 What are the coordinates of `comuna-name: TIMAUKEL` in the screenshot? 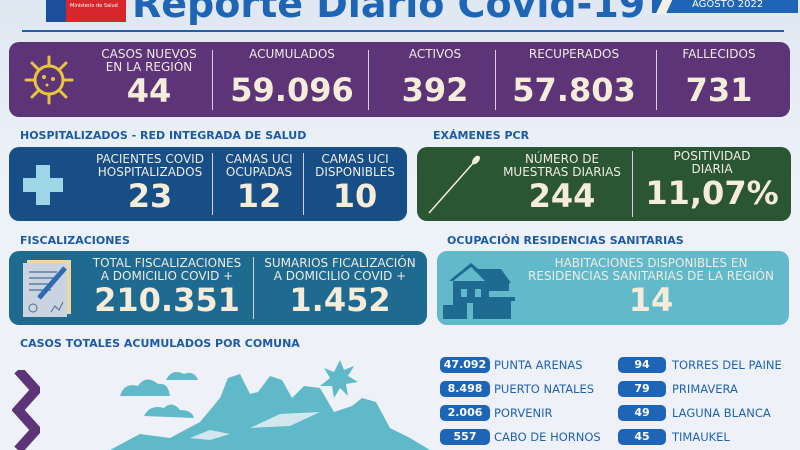 It's located at (701, 437).